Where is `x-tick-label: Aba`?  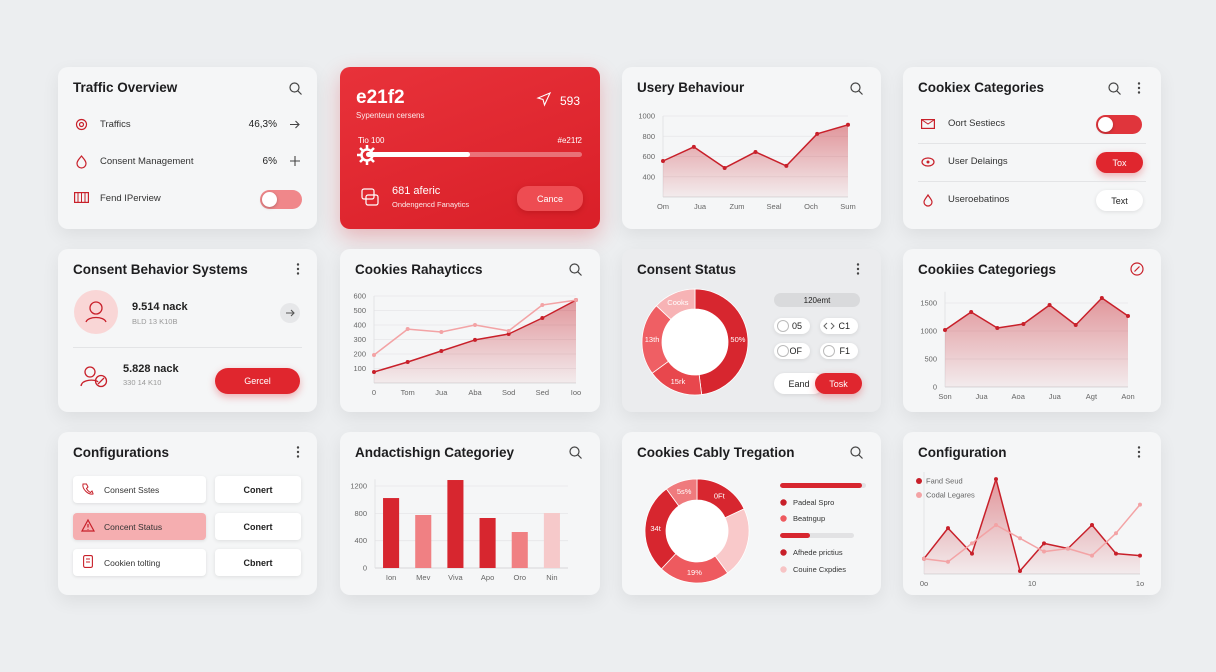 x-tick-label: Aba is located at coordinates (475, 392).